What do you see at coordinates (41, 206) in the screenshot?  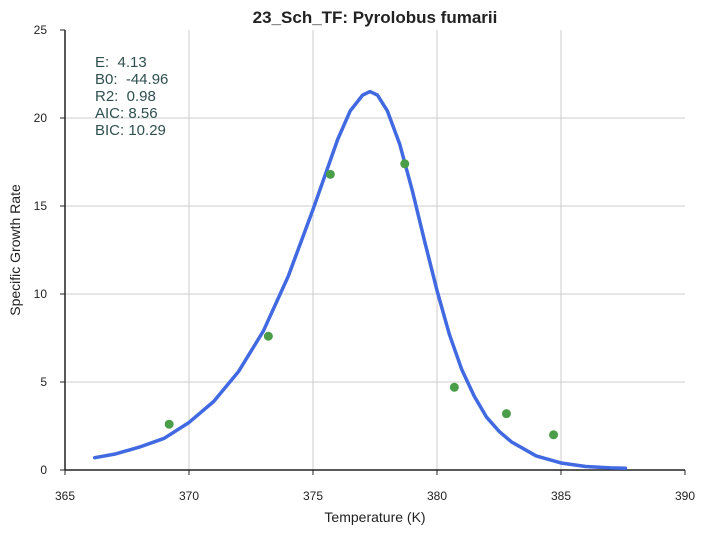 I see `y-tick-label: 15` at bounding box center [41, 206].